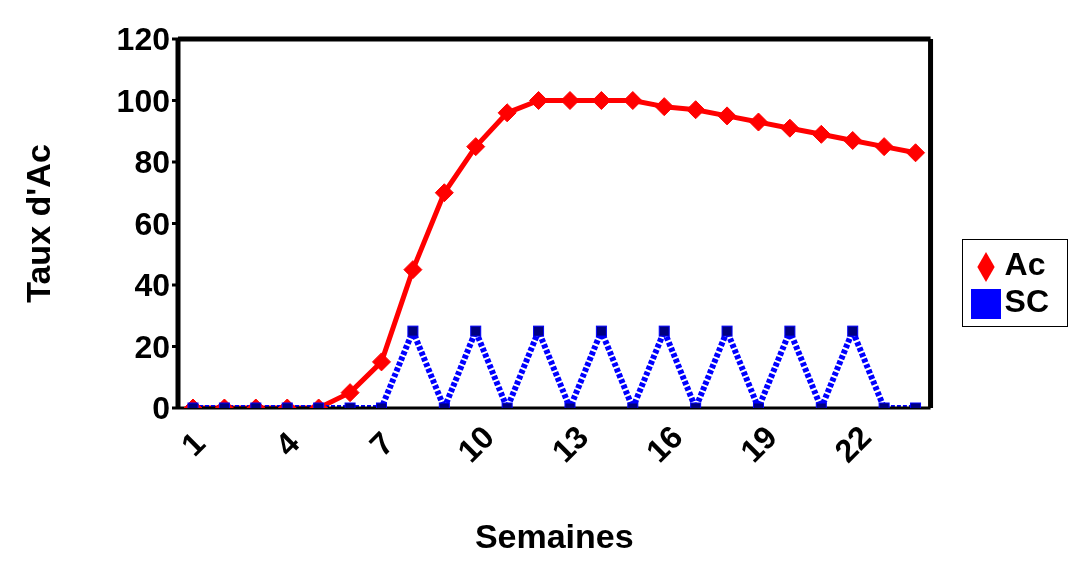 The image size is (1071, 563). Describe the element at coordinates (143, 39) in the screenshot. I see `y-tick-label: 120` at that location.